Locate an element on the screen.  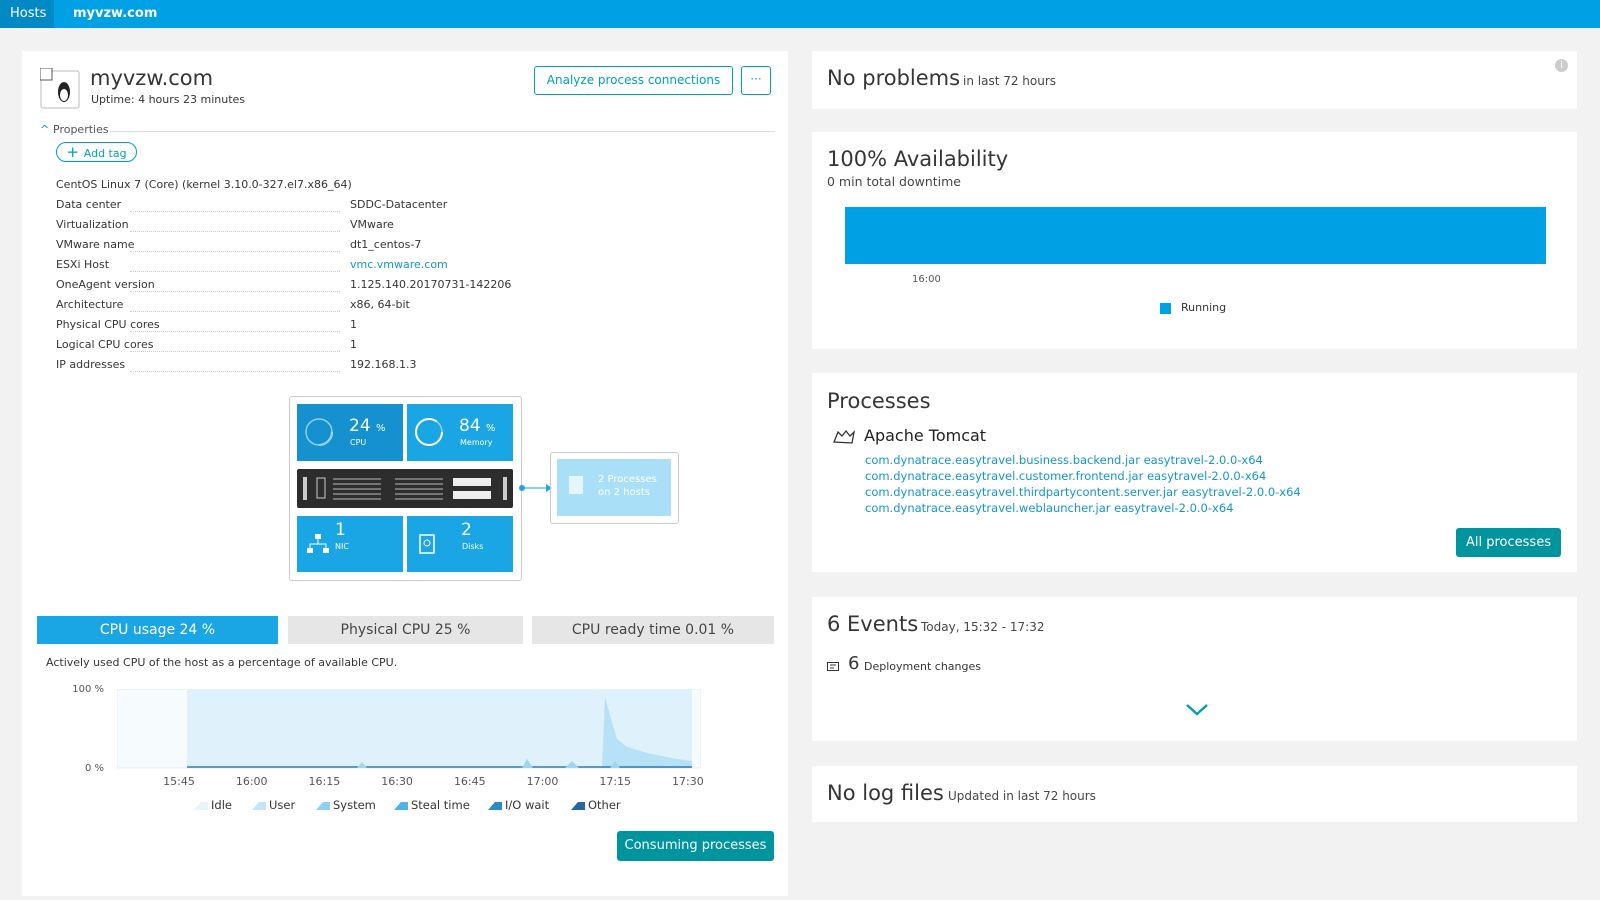
x-tick-label: 17:15 is located at coordinates (615, 781).